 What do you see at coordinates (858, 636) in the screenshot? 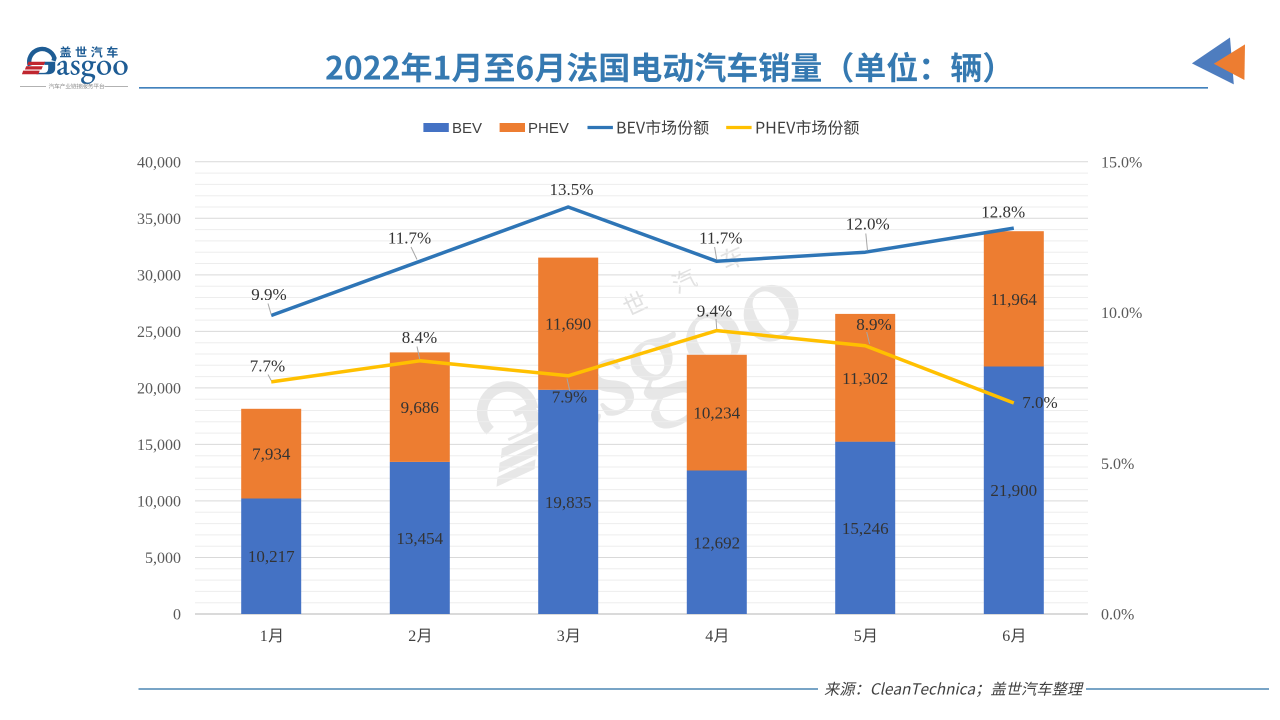
I see `svg-text: 5` at bounding box center [858, 636].